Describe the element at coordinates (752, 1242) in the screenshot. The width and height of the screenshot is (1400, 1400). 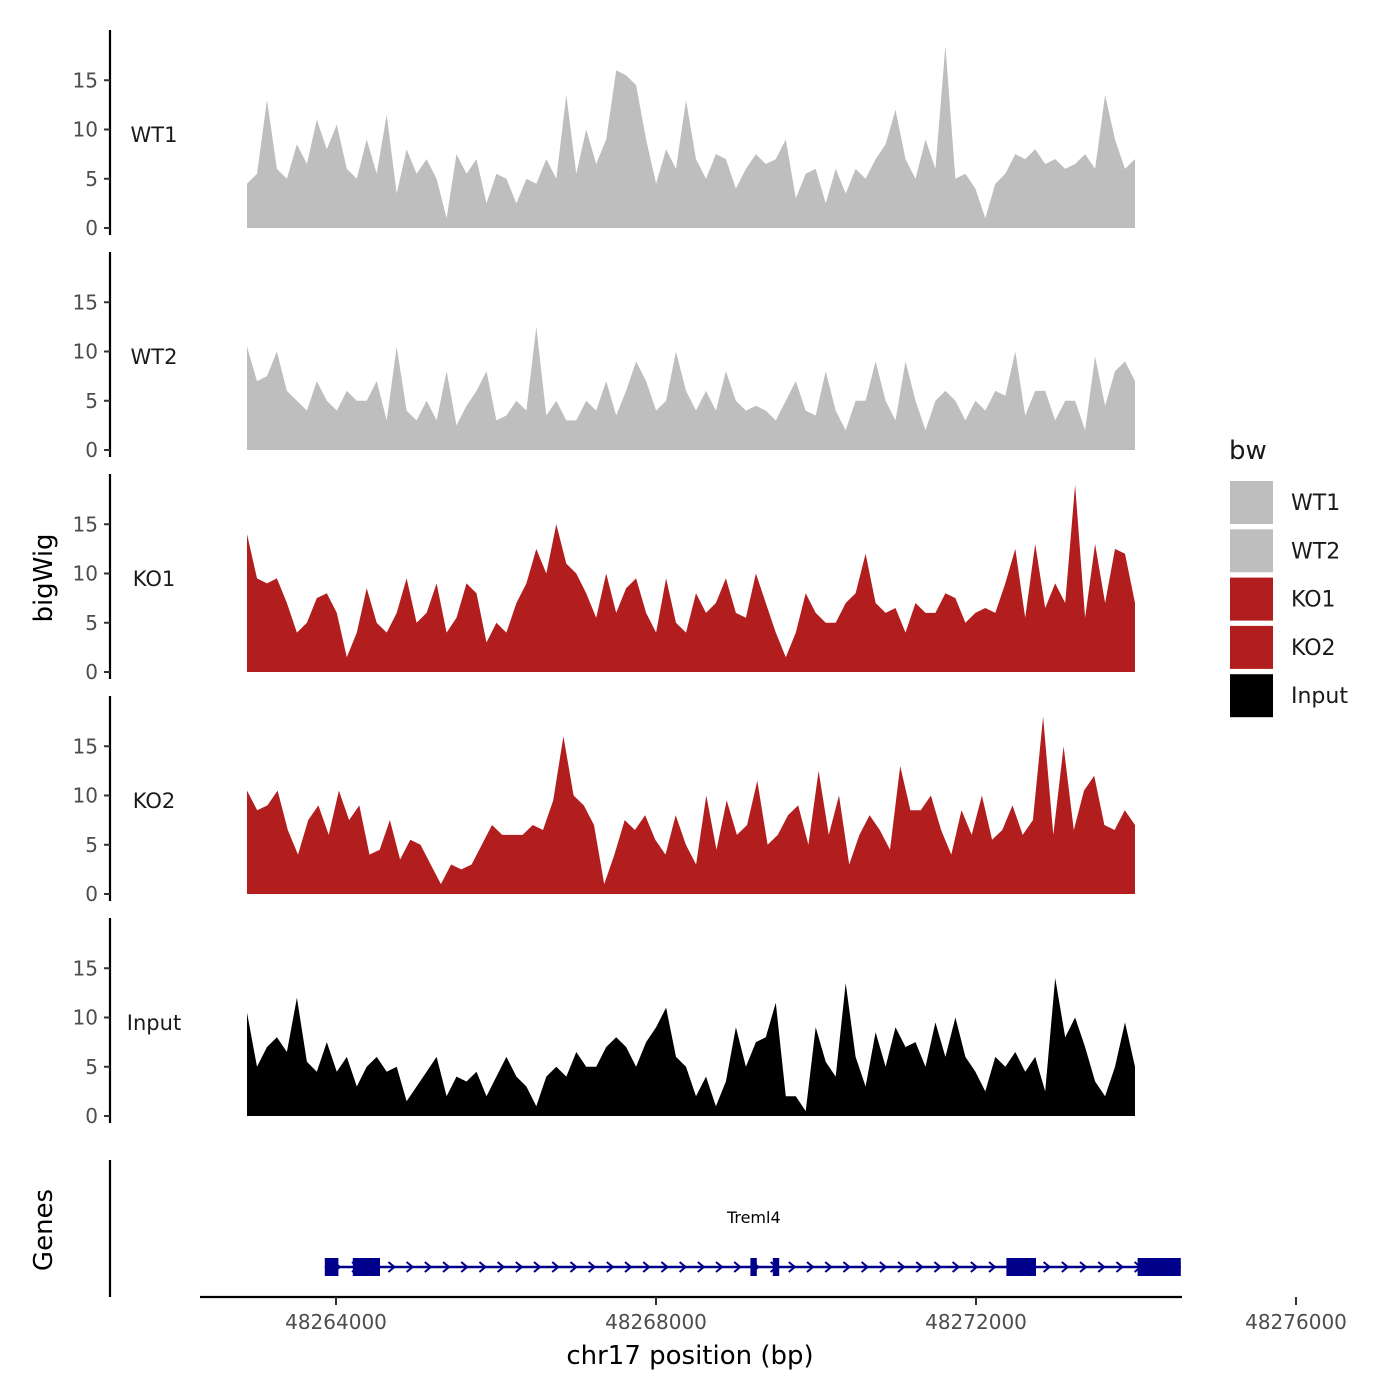
I see `gene-treml4: Treml4` at that location.